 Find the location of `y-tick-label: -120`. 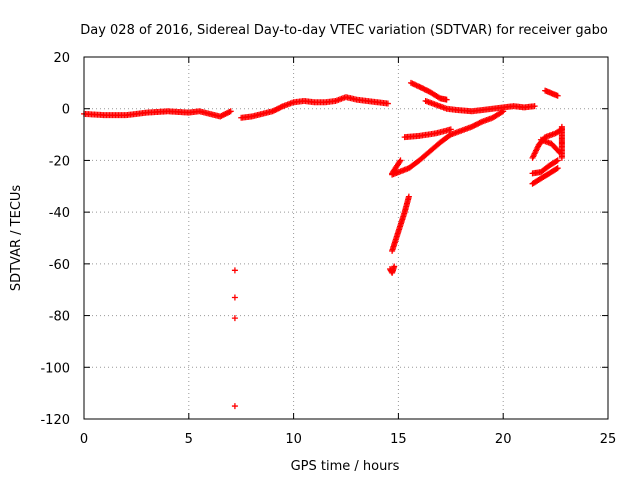

y-tick-label: -120 is located at coordinates (55, 420).